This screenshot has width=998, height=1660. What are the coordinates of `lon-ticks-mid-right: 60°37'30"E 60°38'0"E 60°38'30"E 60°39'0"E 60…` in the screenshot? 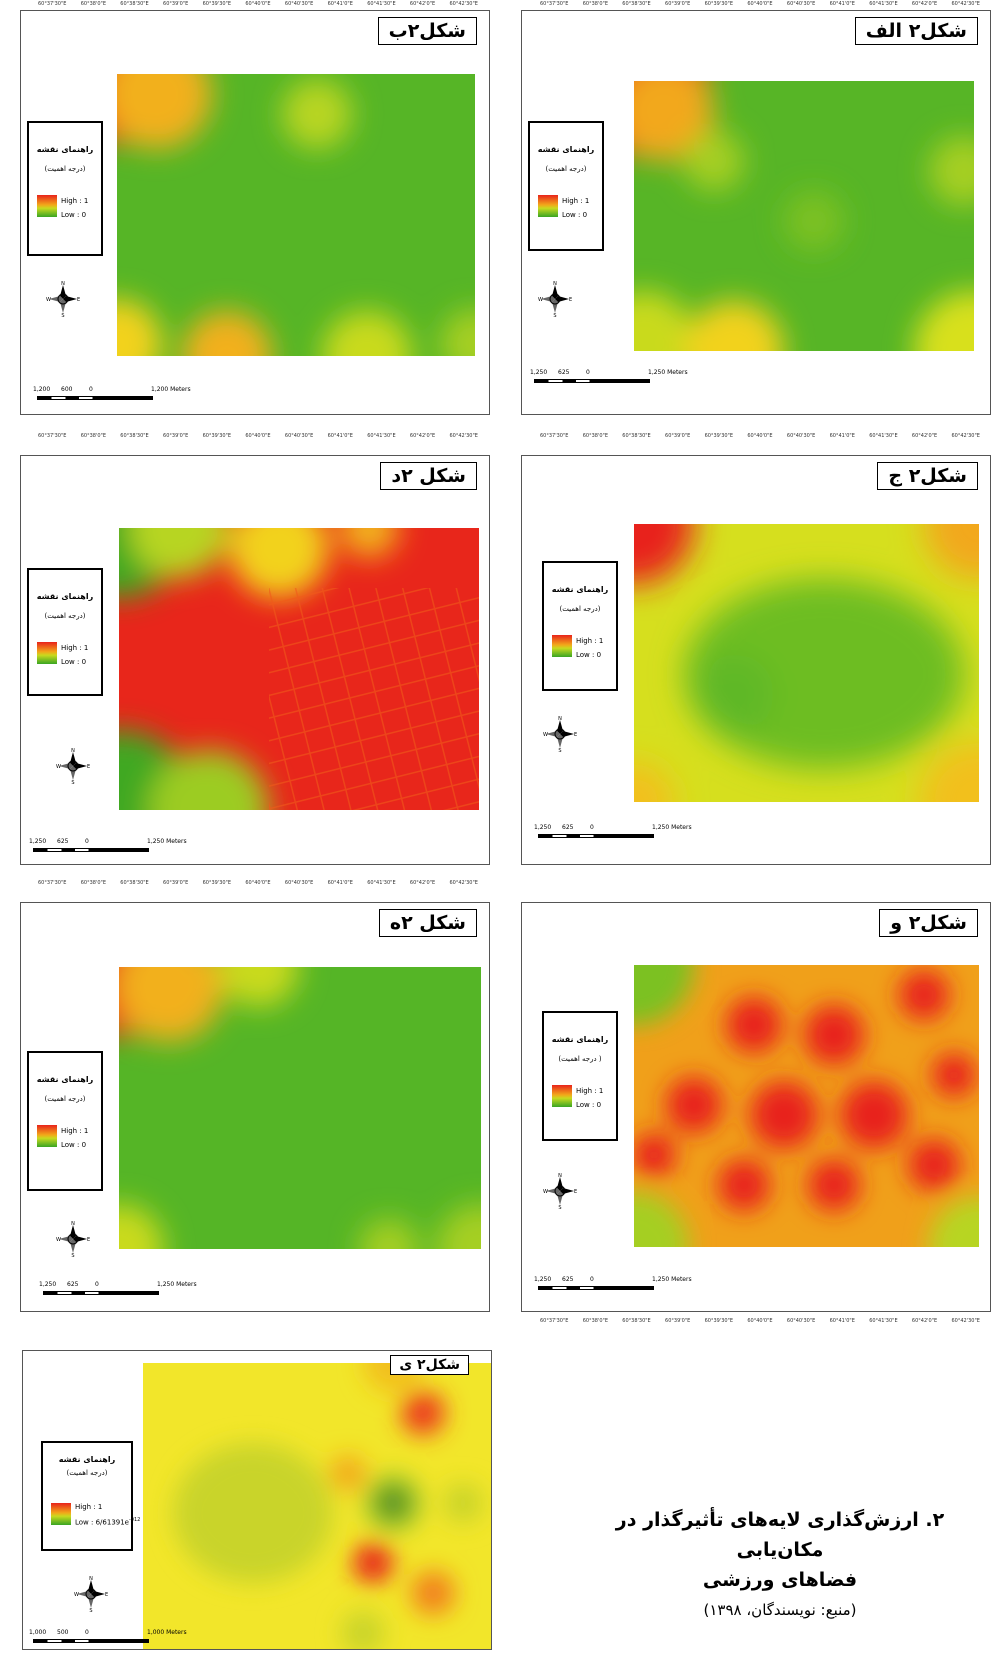 It's located at (760, 436).